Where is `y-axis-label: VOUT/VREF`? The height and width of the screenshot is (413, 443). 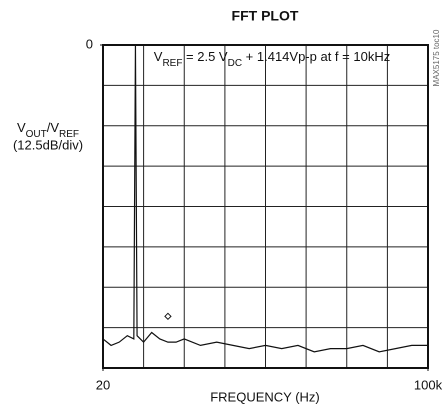
y-axis-label: VOUT/VREF is located at coordinates (48, 130).